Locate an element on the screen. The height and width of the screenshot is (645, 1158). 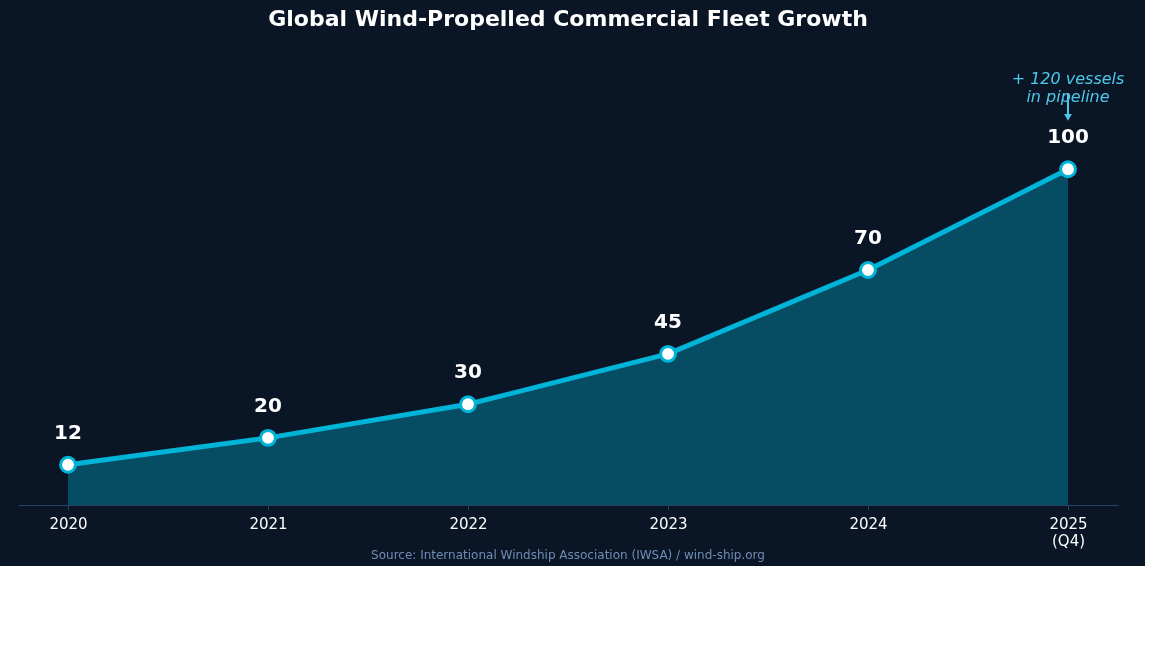
chart-title: Global Wind-Propelled Commercial Fleet Growth is located at coordinates (568, 18).